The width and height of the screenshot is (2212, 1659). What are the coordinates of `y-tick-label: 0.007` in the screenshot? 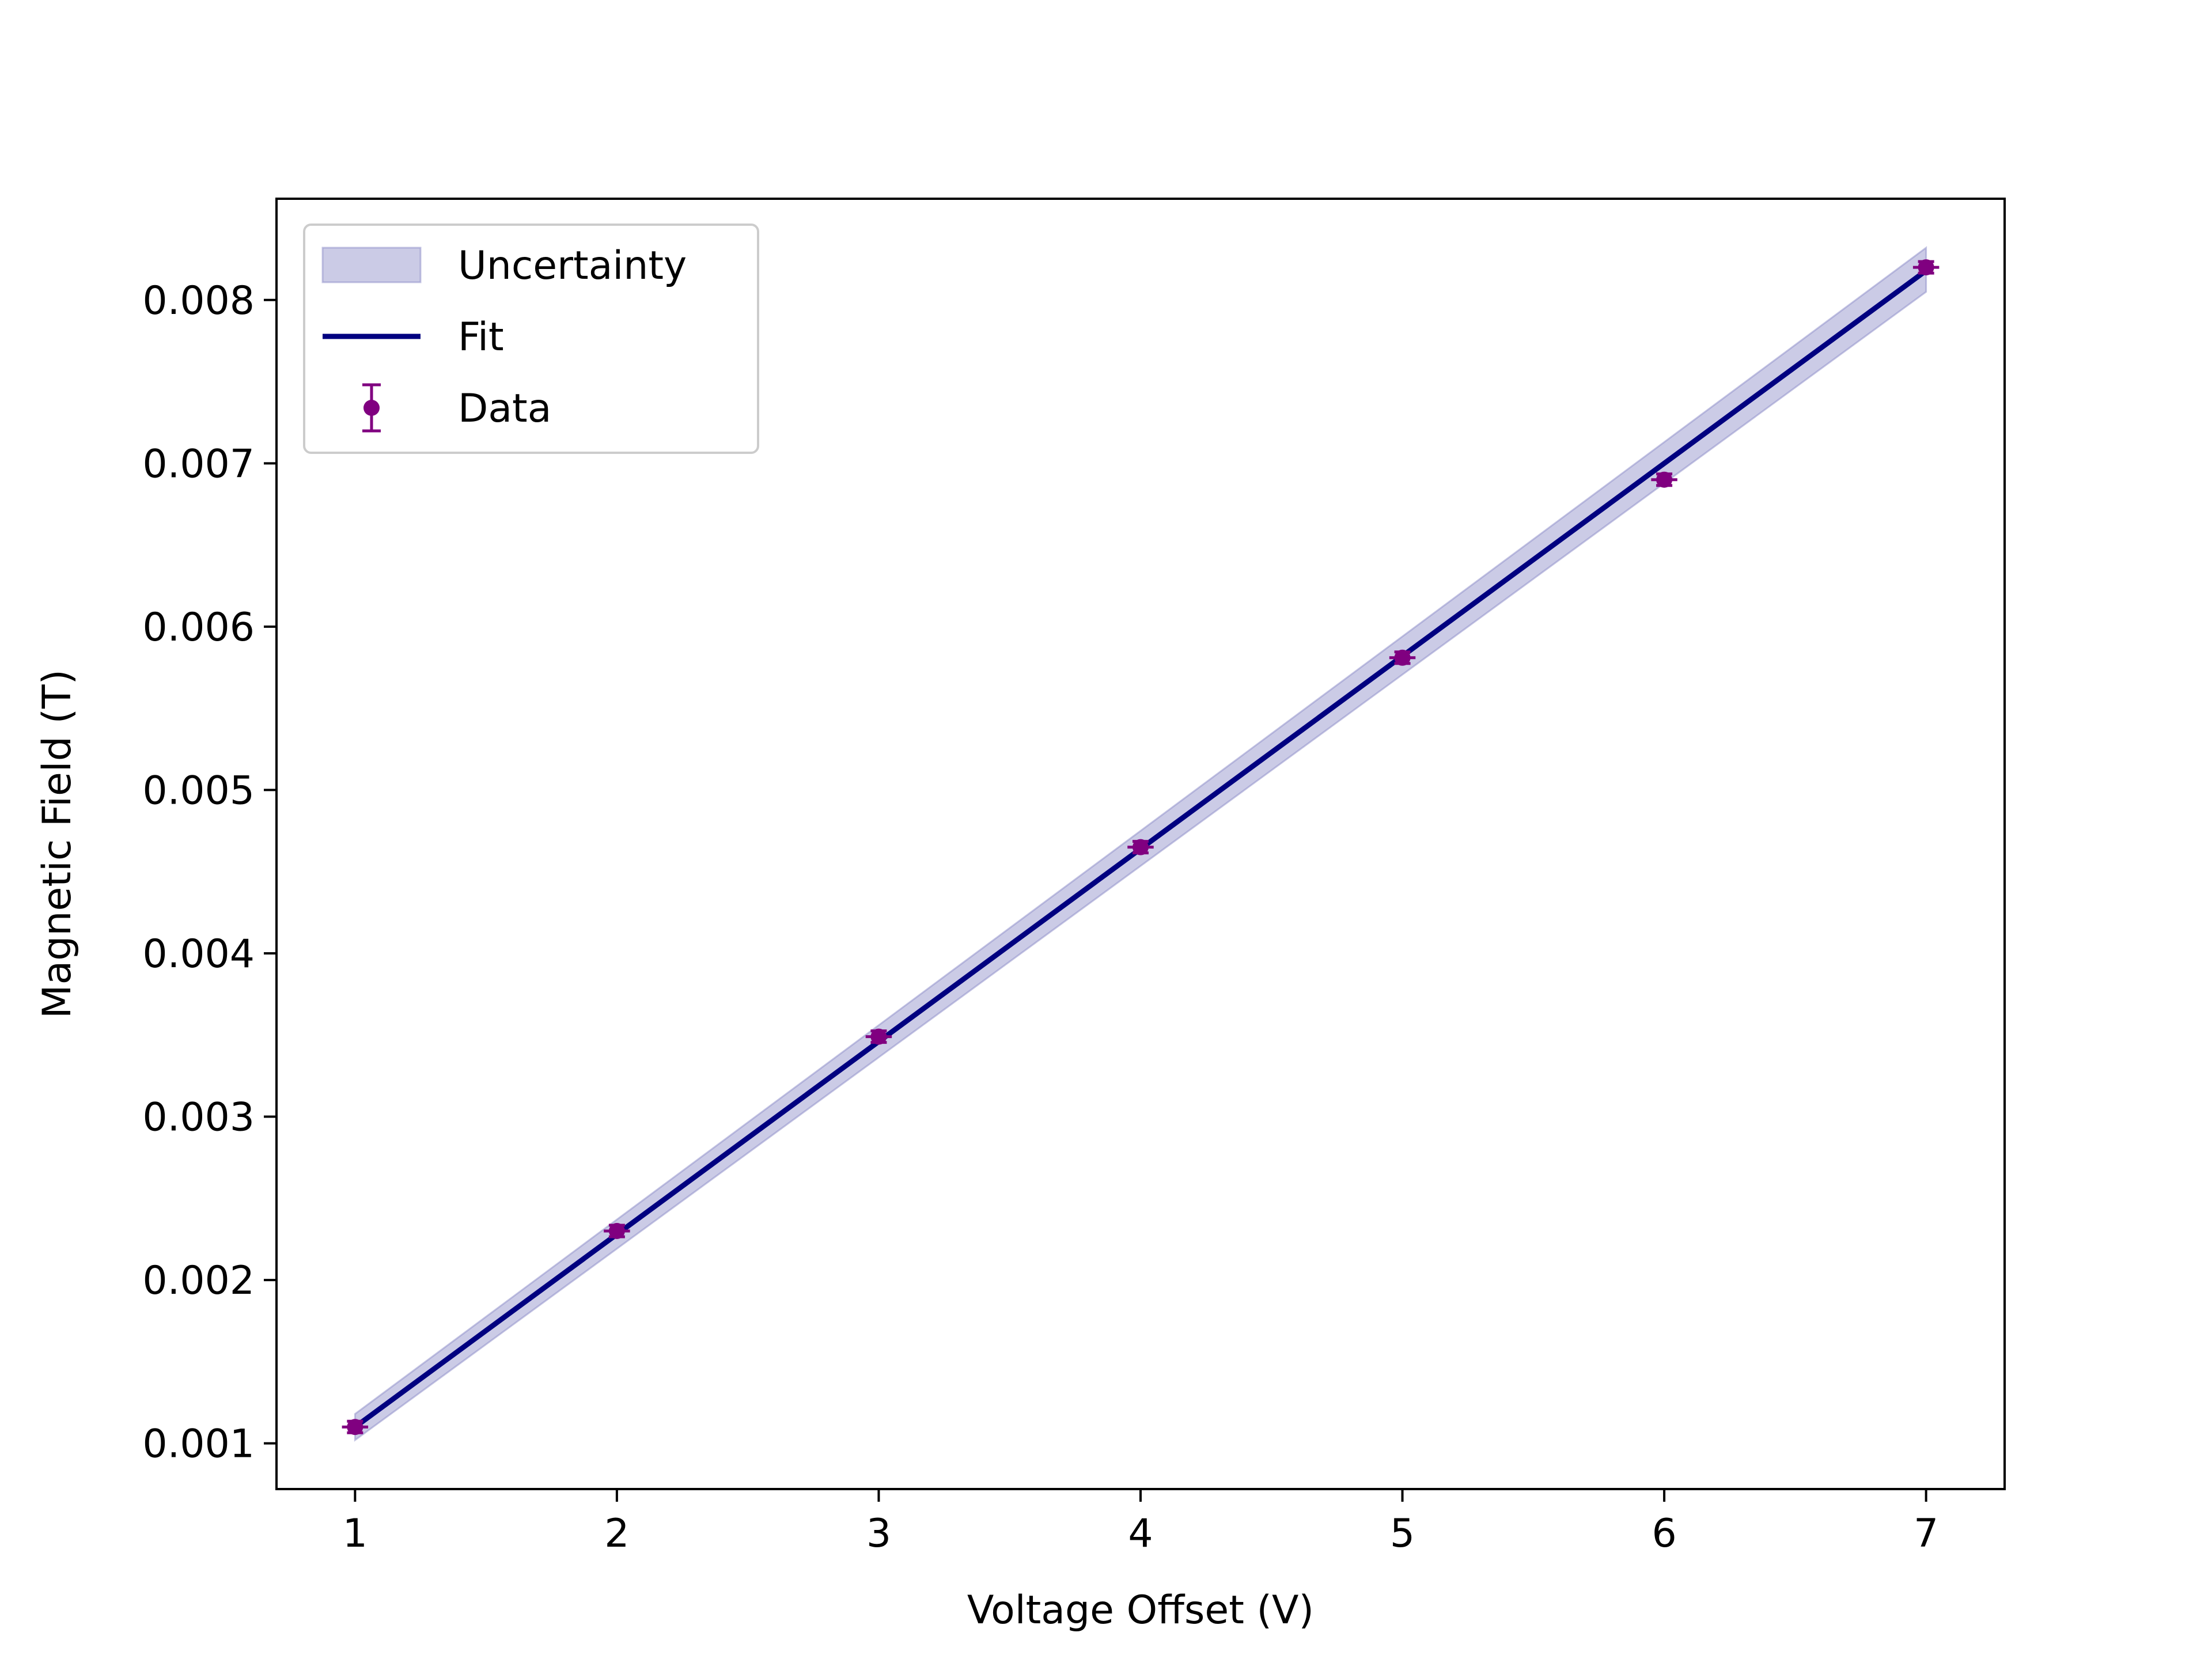 It's located at (198, 464).